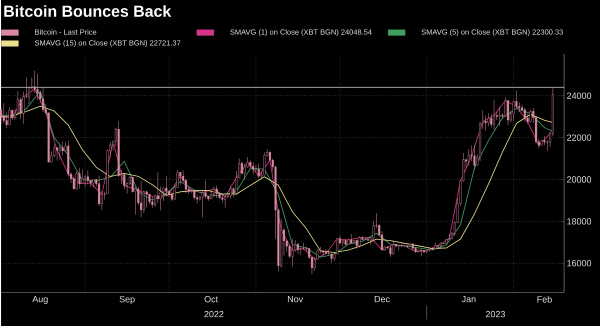 This screenshot has height=326, width=600. Describe the element at coordinates (296, 299) in the screenshot. I see `x-tick-label: Nov` at that location.